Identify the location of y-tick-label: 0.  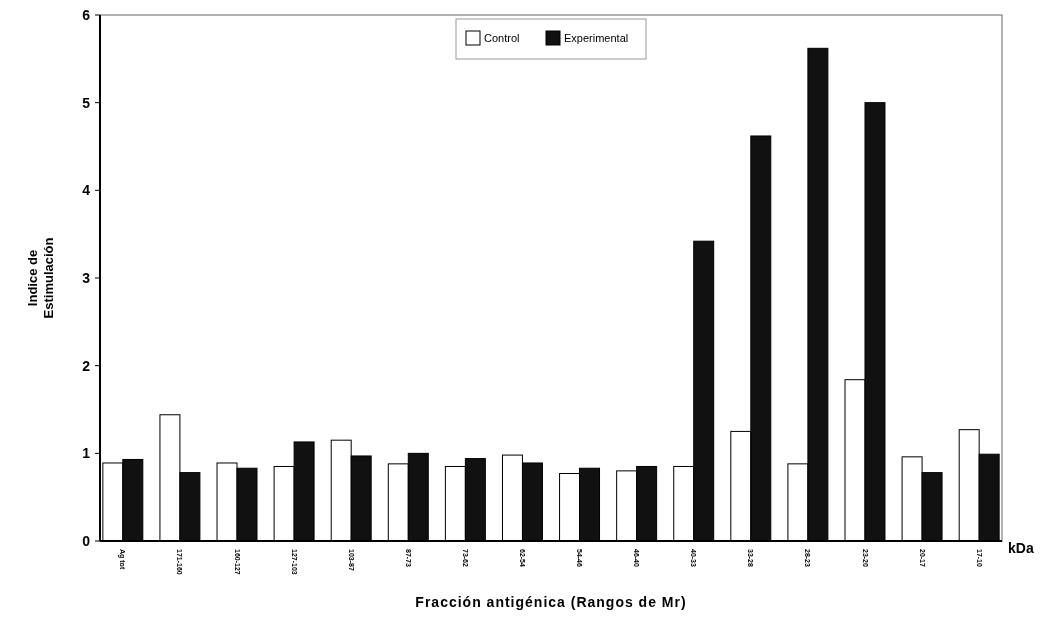
(86, 540).